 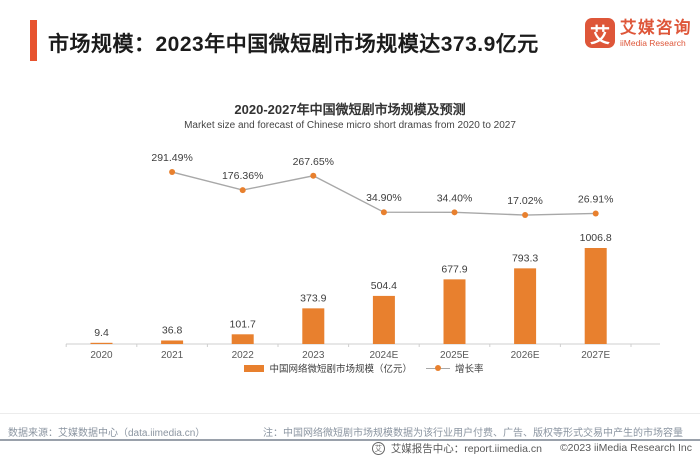 I want to click on svg-text: 373.9, so click(x=313, y=298).